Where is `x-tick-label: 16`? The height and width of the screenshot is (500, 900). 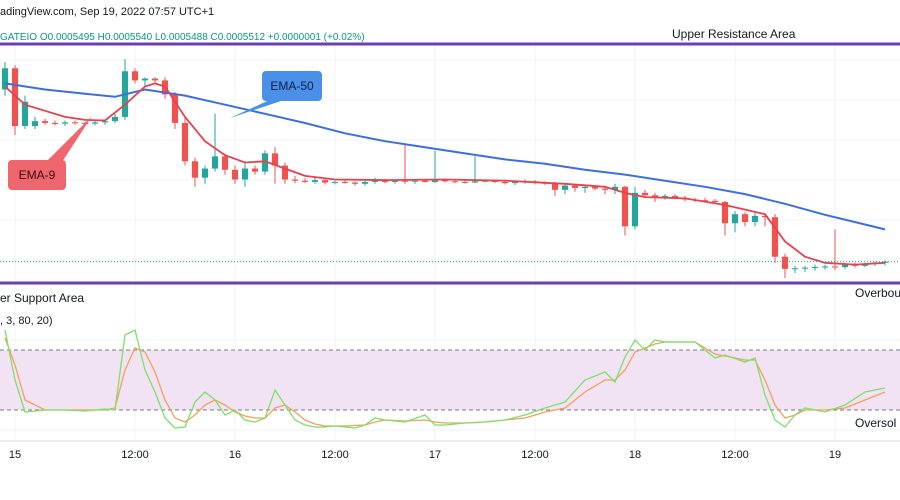 x-tick-label: 16 is located at coordinates (235, 455).